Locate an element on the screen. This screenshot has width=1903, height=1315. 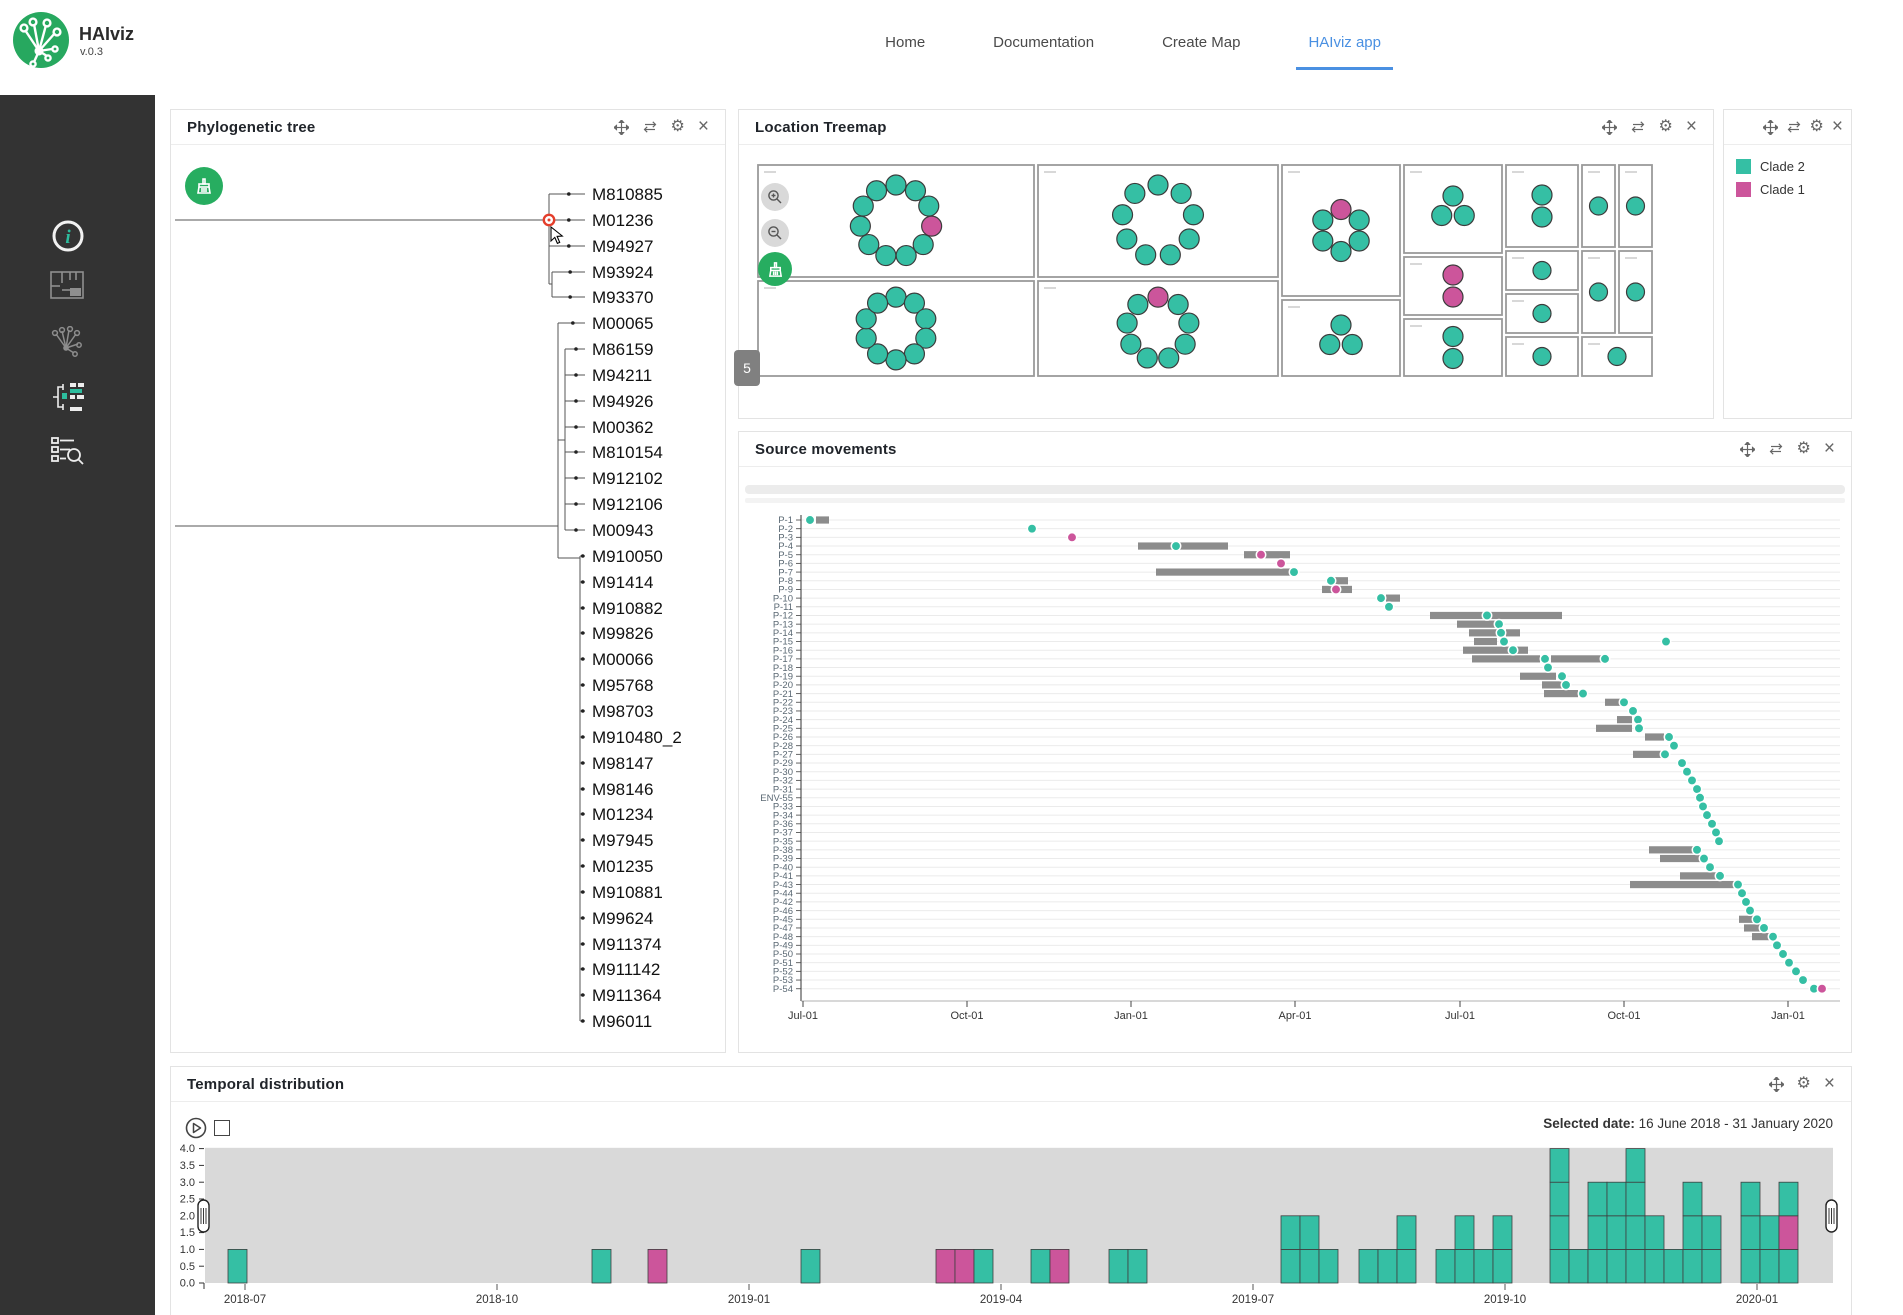
svg-text: 2018-07 is located at coordinates (245, 1300).